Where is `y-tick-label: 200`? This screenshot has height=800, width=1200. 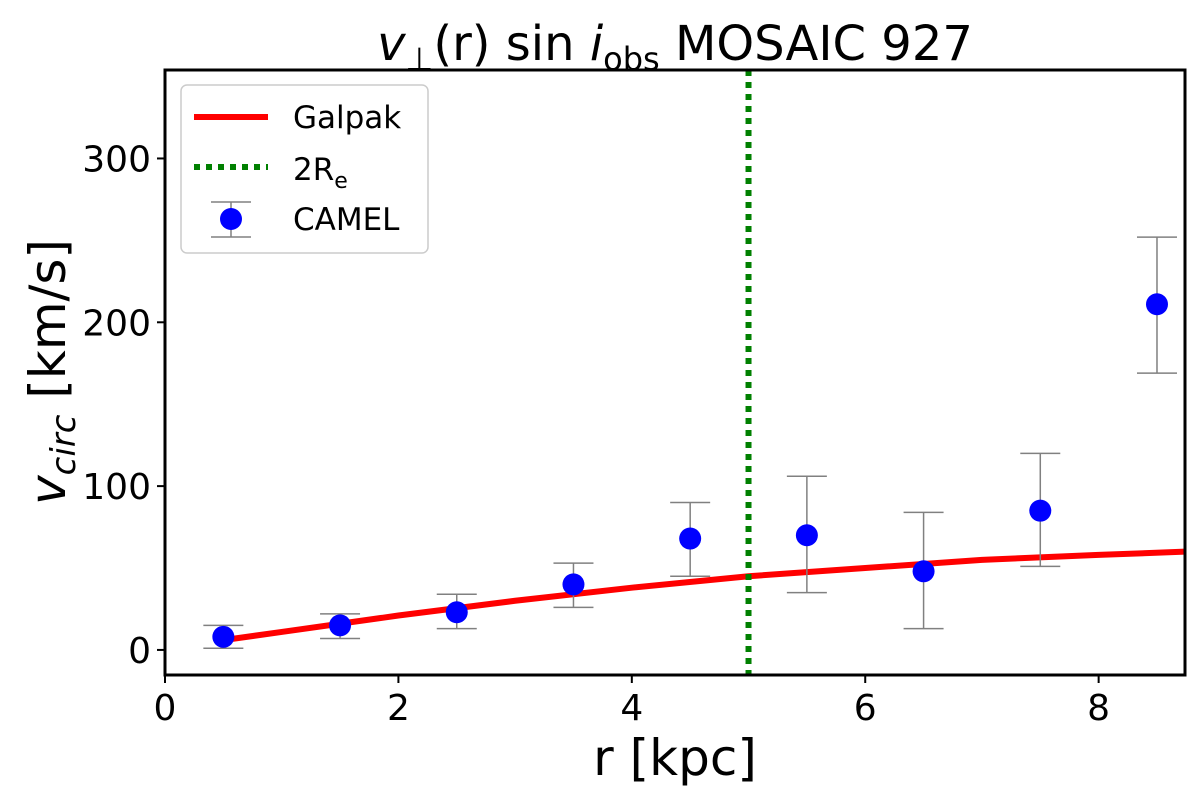 y-tick-label: 200 is located at coordinates (116, 323).